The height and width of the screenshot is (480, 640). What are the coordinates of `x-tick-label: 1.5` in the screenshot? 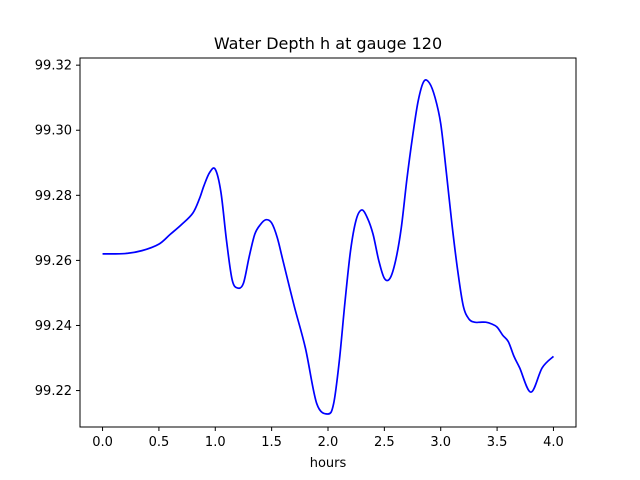 It's located at (271, 442).